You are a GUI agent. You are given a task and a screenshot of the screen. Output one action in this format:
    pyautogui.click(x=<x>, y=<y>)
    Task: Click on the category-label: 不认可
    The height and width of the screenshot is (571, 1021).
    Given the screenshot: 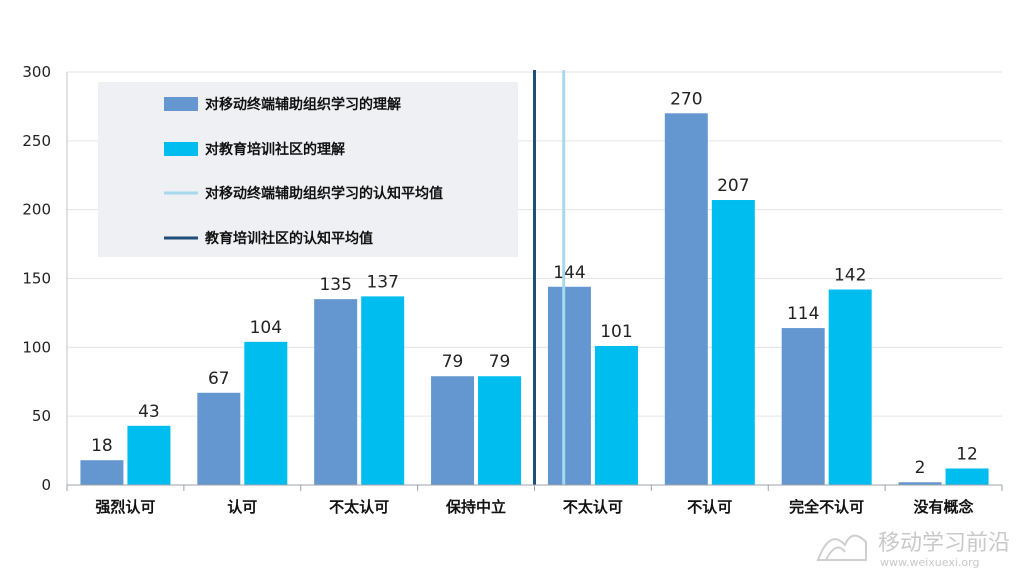 What is the action you would take?
    pyautogui.click(x=709, y=507)
    